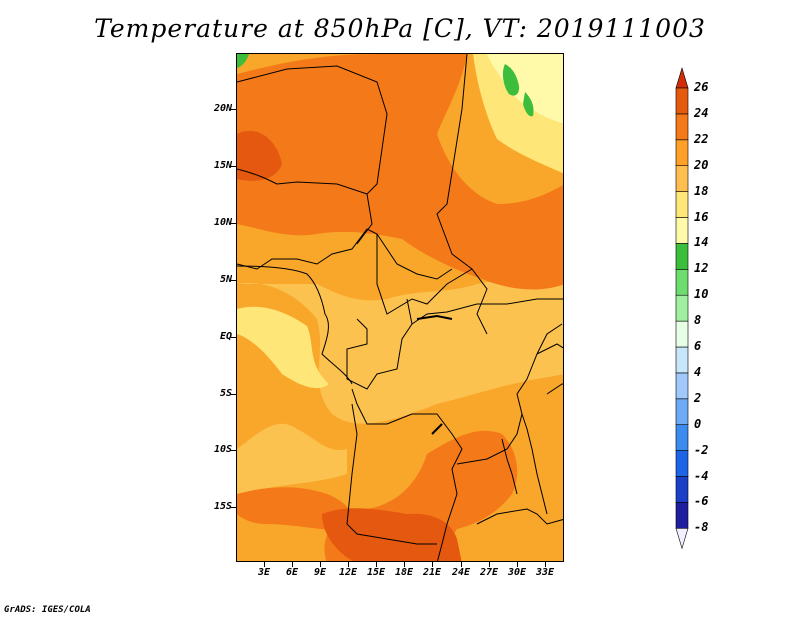  I want to click on colorbar-level-label: 18, so click(701, 190).